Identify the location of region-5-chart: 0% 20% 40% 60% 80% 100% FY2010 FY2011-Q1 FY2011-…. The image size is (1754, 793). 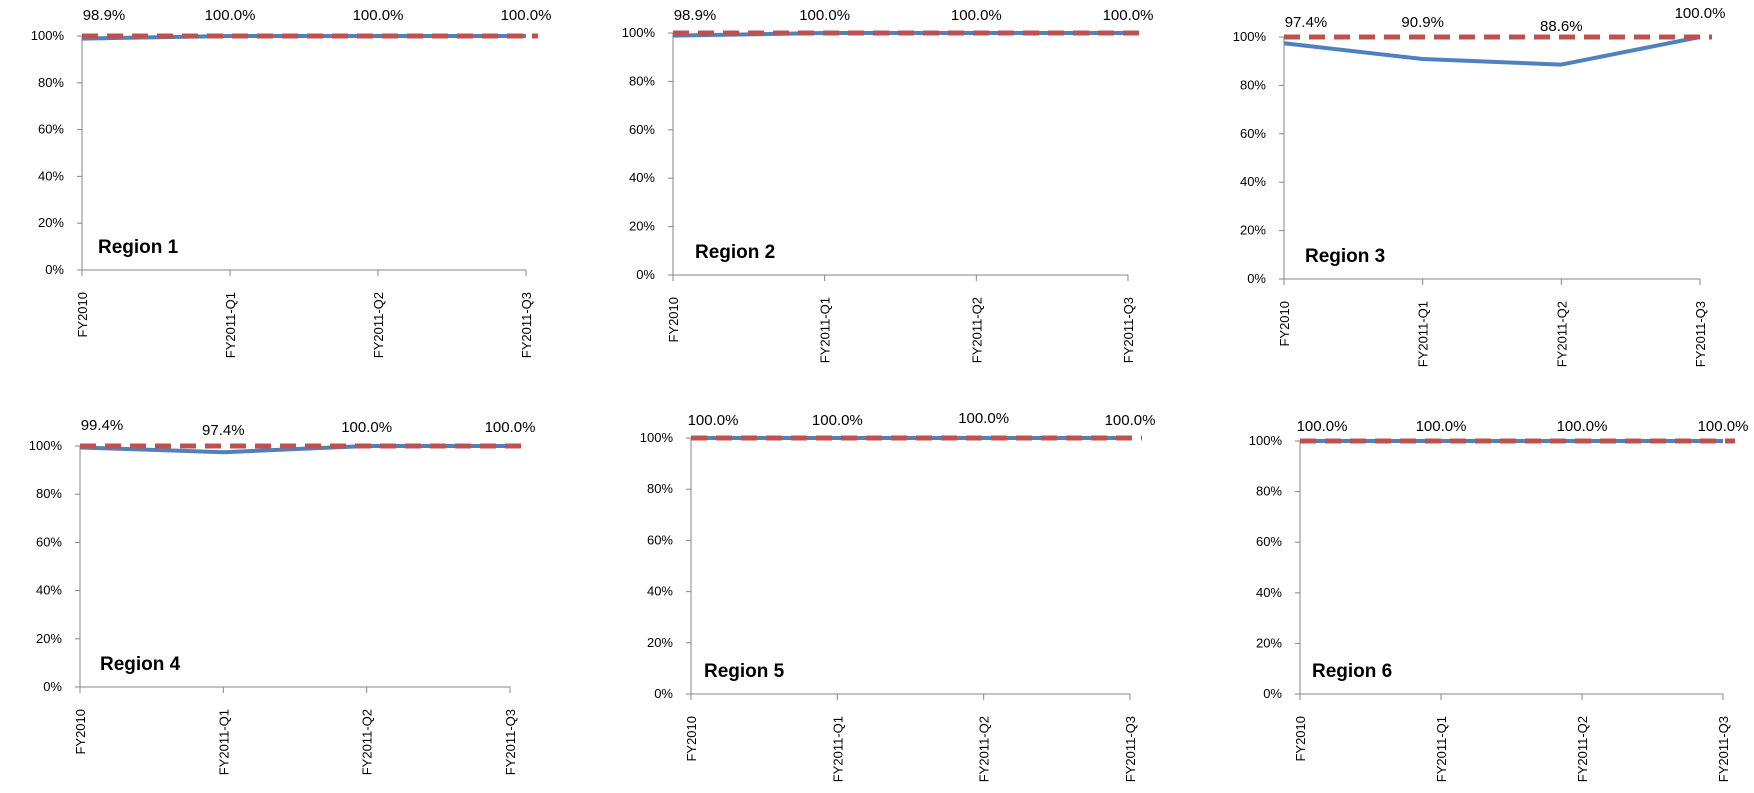
(898, 596).